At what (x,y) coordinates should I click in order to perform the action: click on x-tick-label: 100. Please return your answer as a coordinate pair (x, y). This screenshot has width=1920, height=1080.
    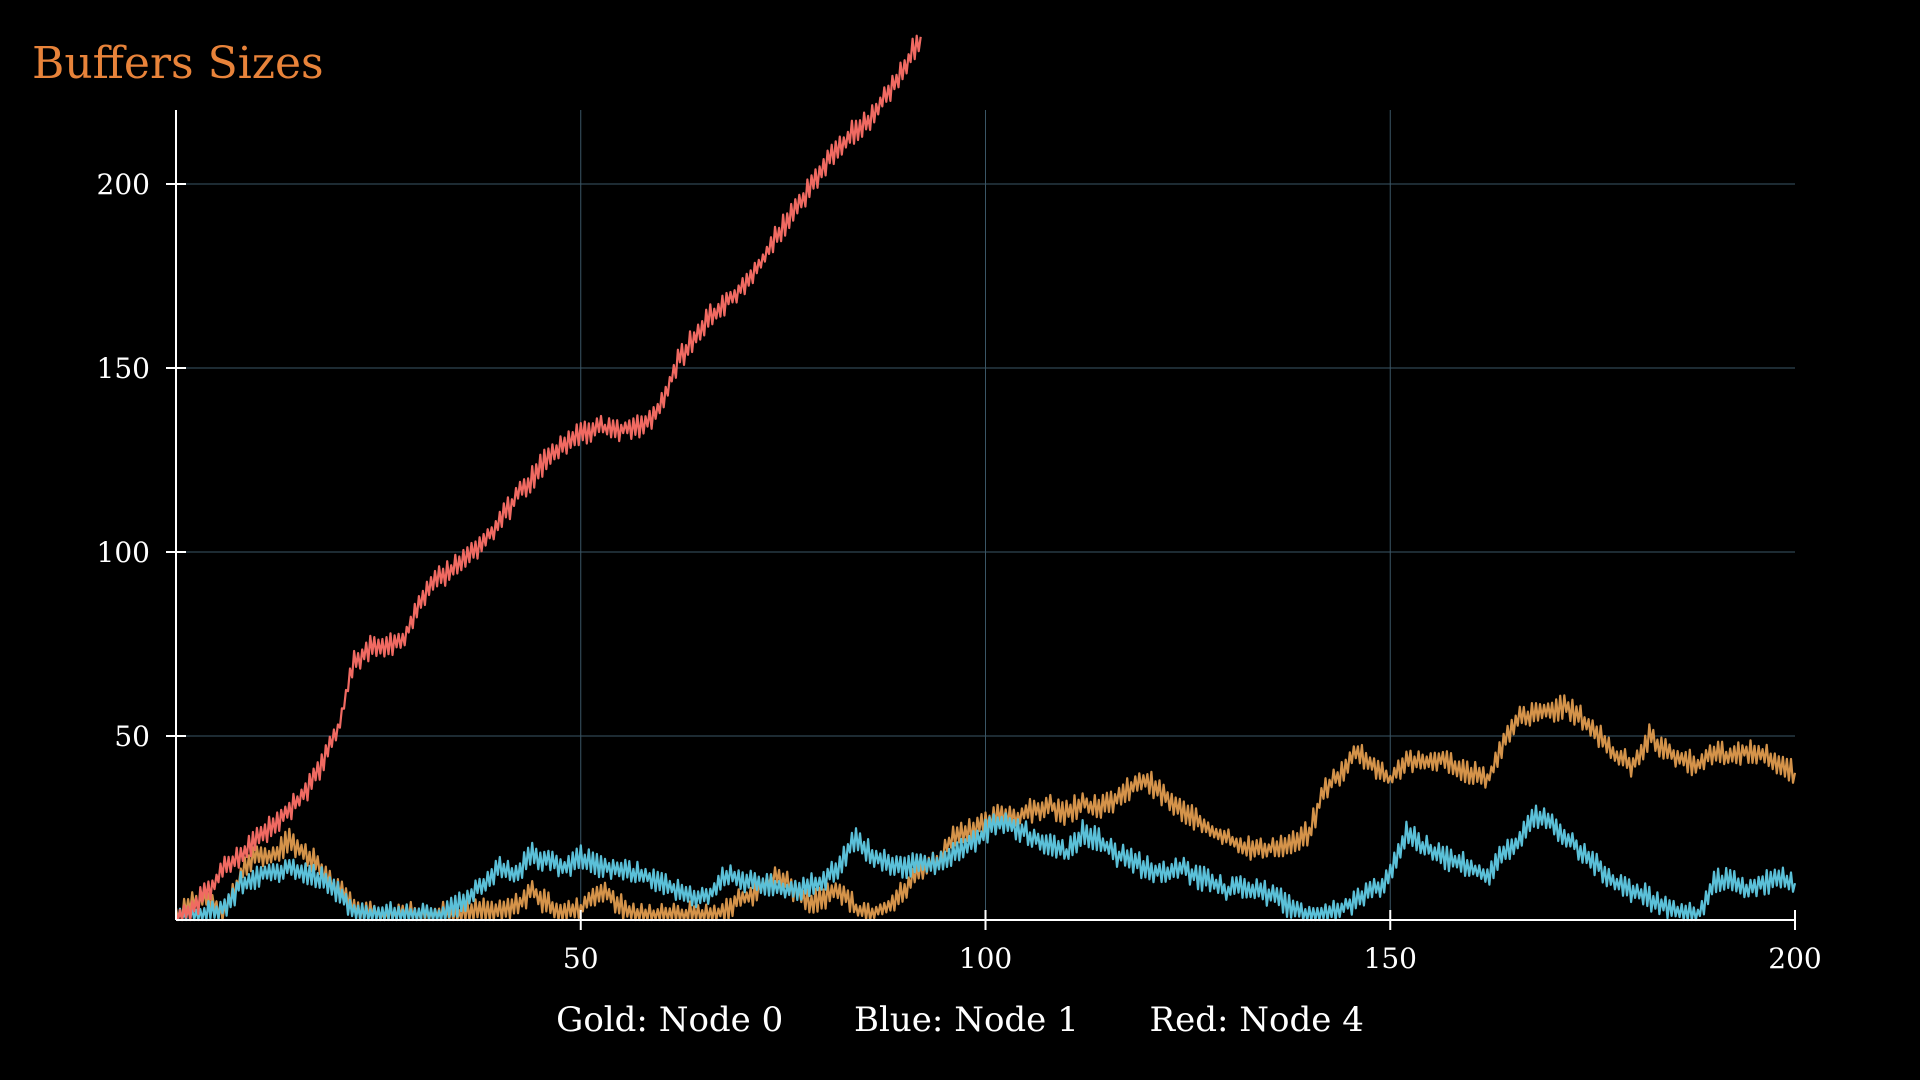
    Looking at the image, I should click on (985, 958).